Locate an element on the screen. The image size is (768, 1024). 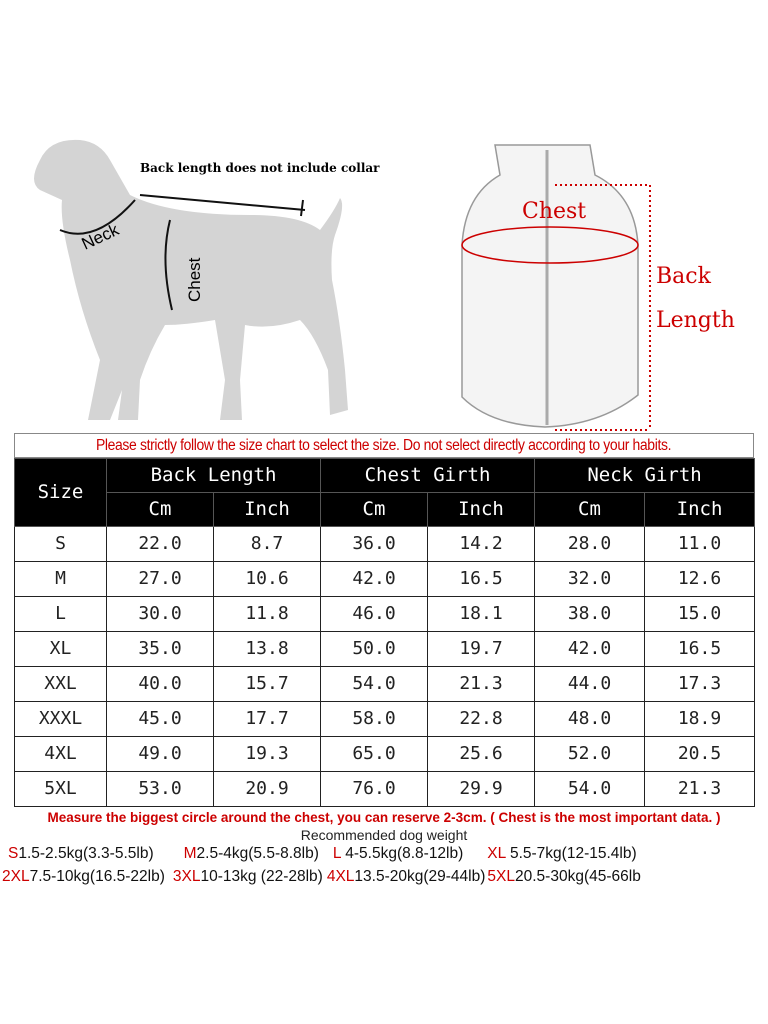
table-row: XXXL 45.0 17.7 58.0 22.8 48.0 18.9 is located at coordinates (385, 719).